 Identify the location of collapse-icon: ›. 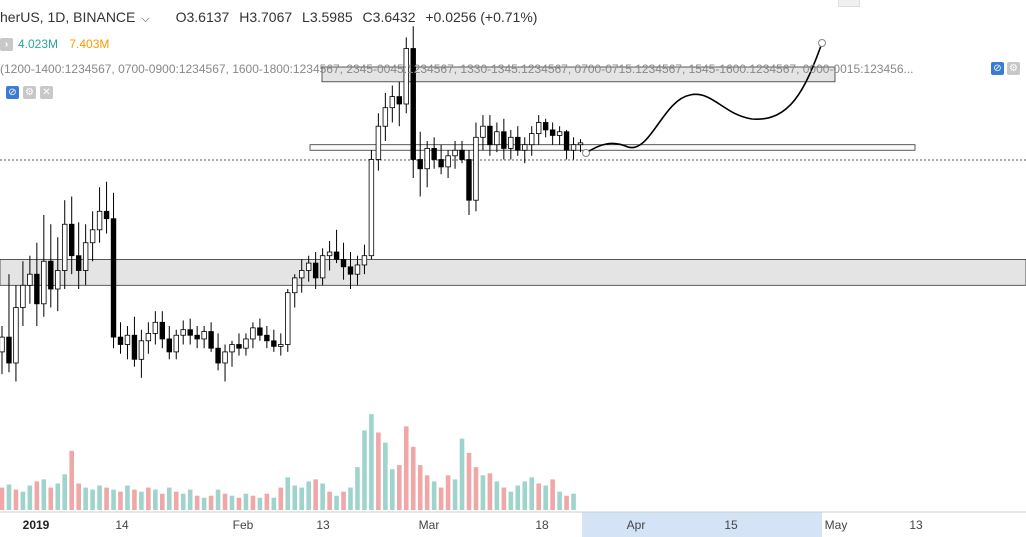
(6, 44).